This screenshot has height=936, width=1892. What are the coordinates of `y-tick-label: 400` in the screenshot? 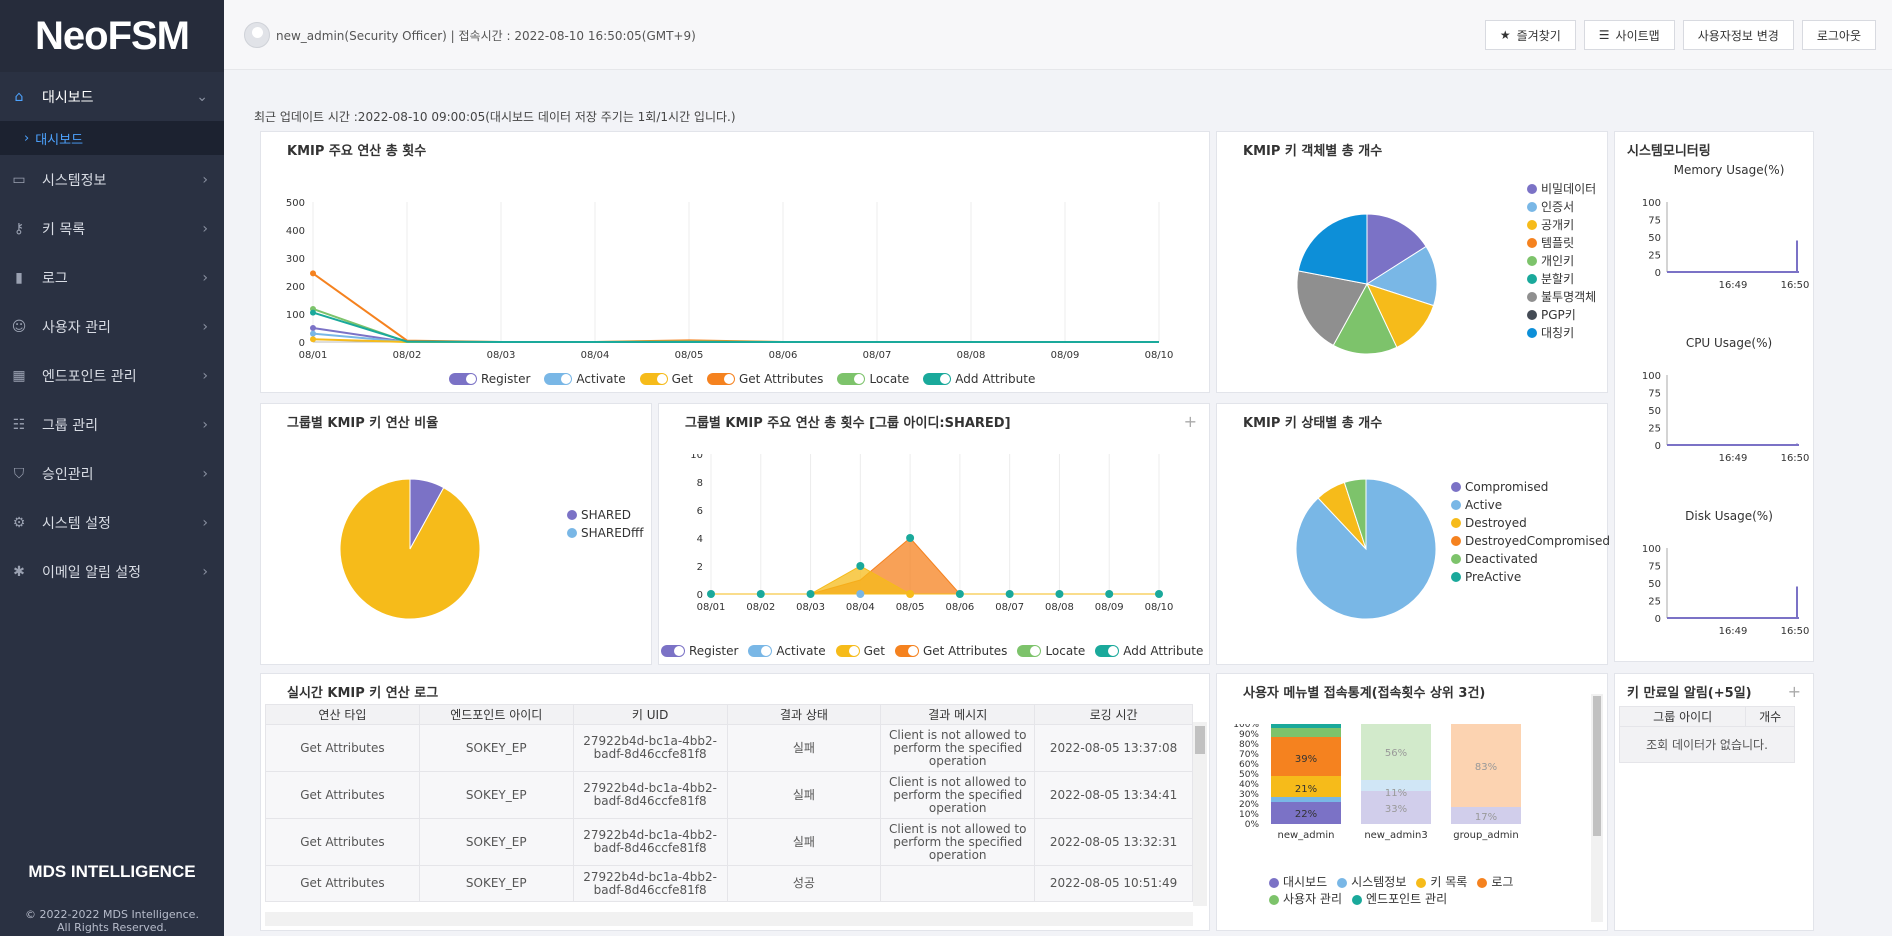 It's located at (295, 231).